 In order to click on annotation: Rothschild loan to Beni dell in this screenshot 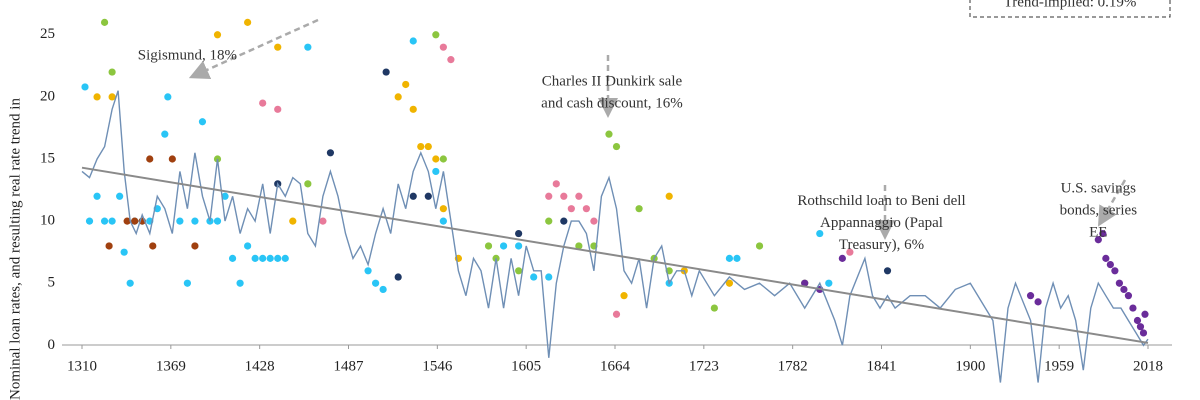, I will do `click(881, 201)`.